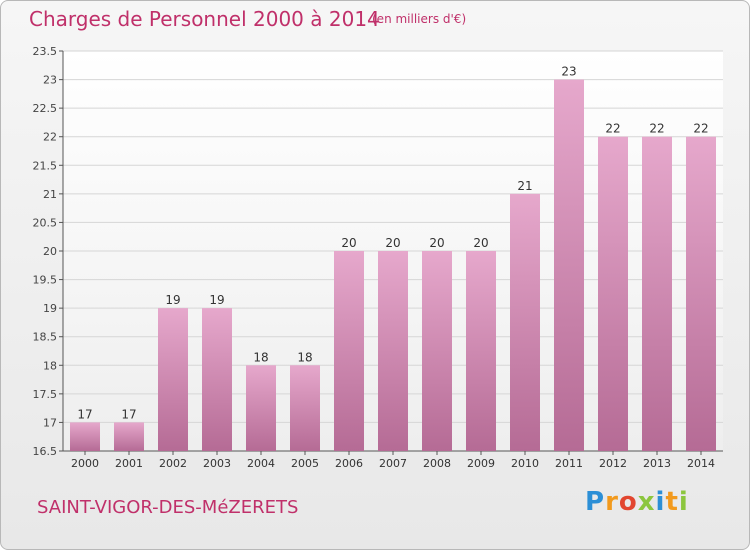 The width and height of the screenshot is (750, 550). I want to click on y-tick-label: 19.5, so click(45, 280).